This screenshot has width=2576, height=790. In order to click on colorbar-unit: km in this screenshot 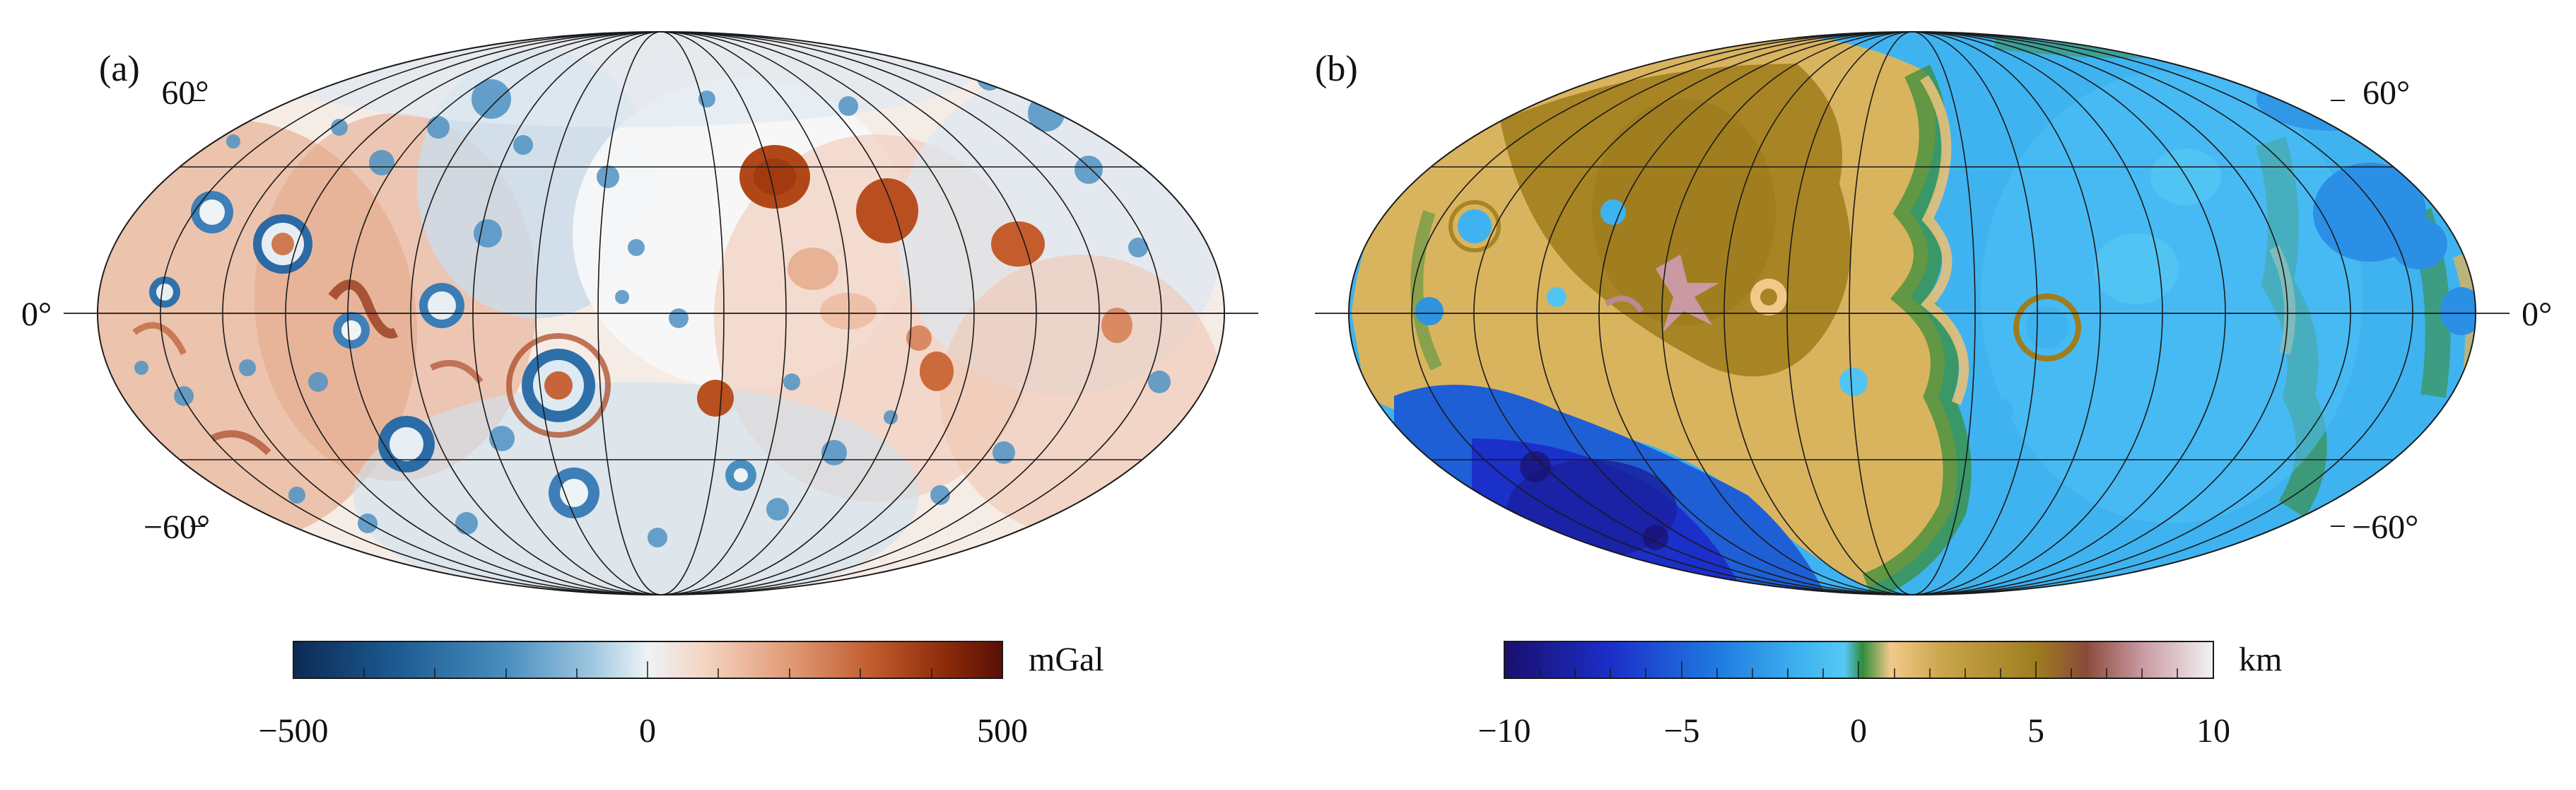, I will do `click(2261, 659)`.